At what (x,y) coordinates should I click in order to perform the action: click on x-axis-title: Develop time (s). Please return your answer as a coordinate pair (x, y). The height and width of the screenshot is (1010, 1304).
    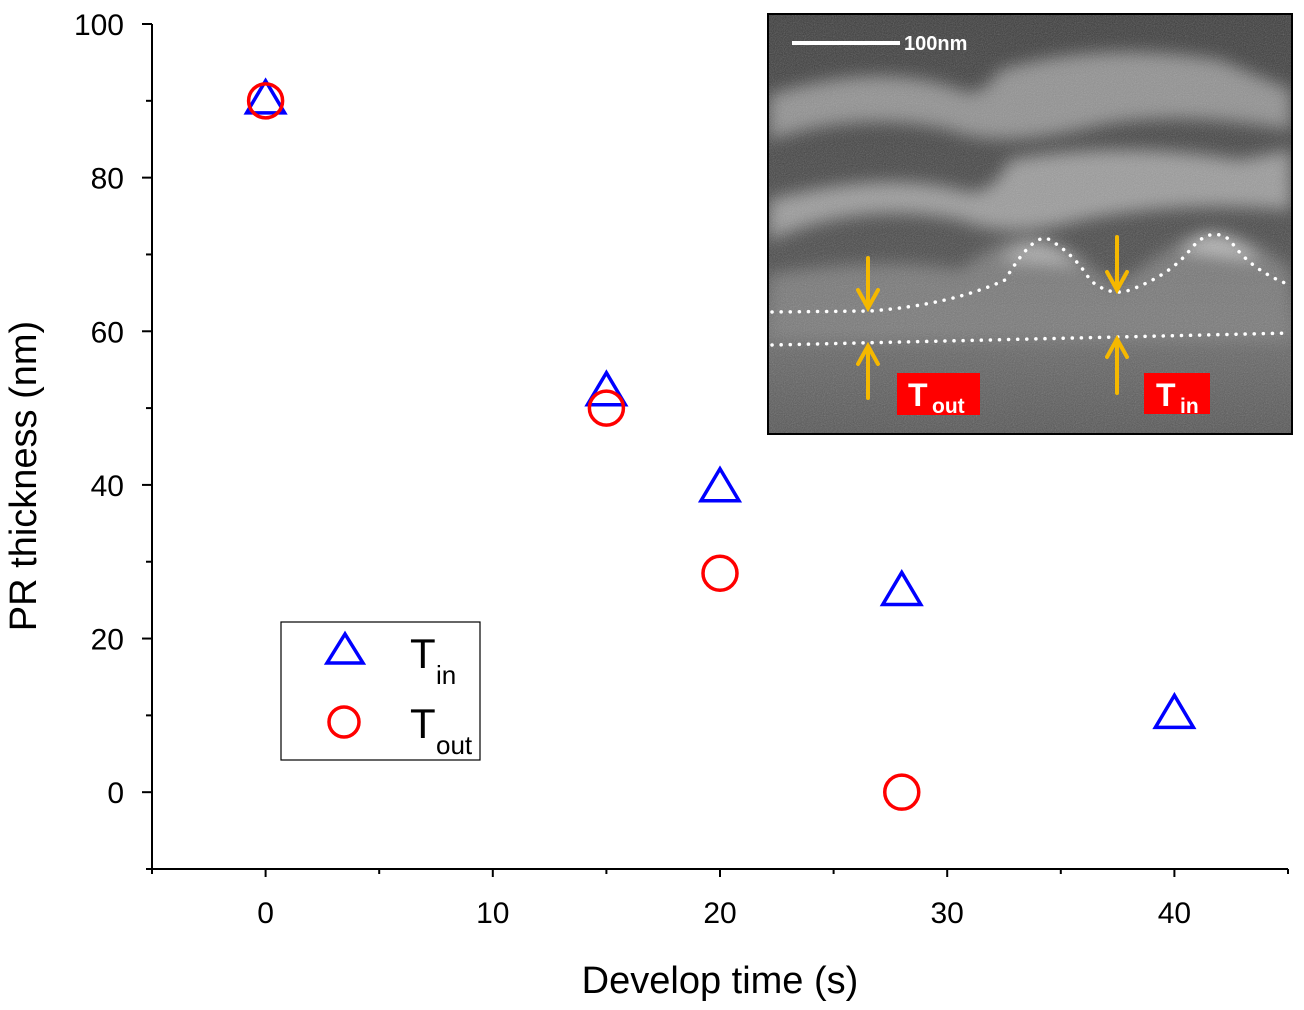
    Looking at the image, I should click on (720, 981).